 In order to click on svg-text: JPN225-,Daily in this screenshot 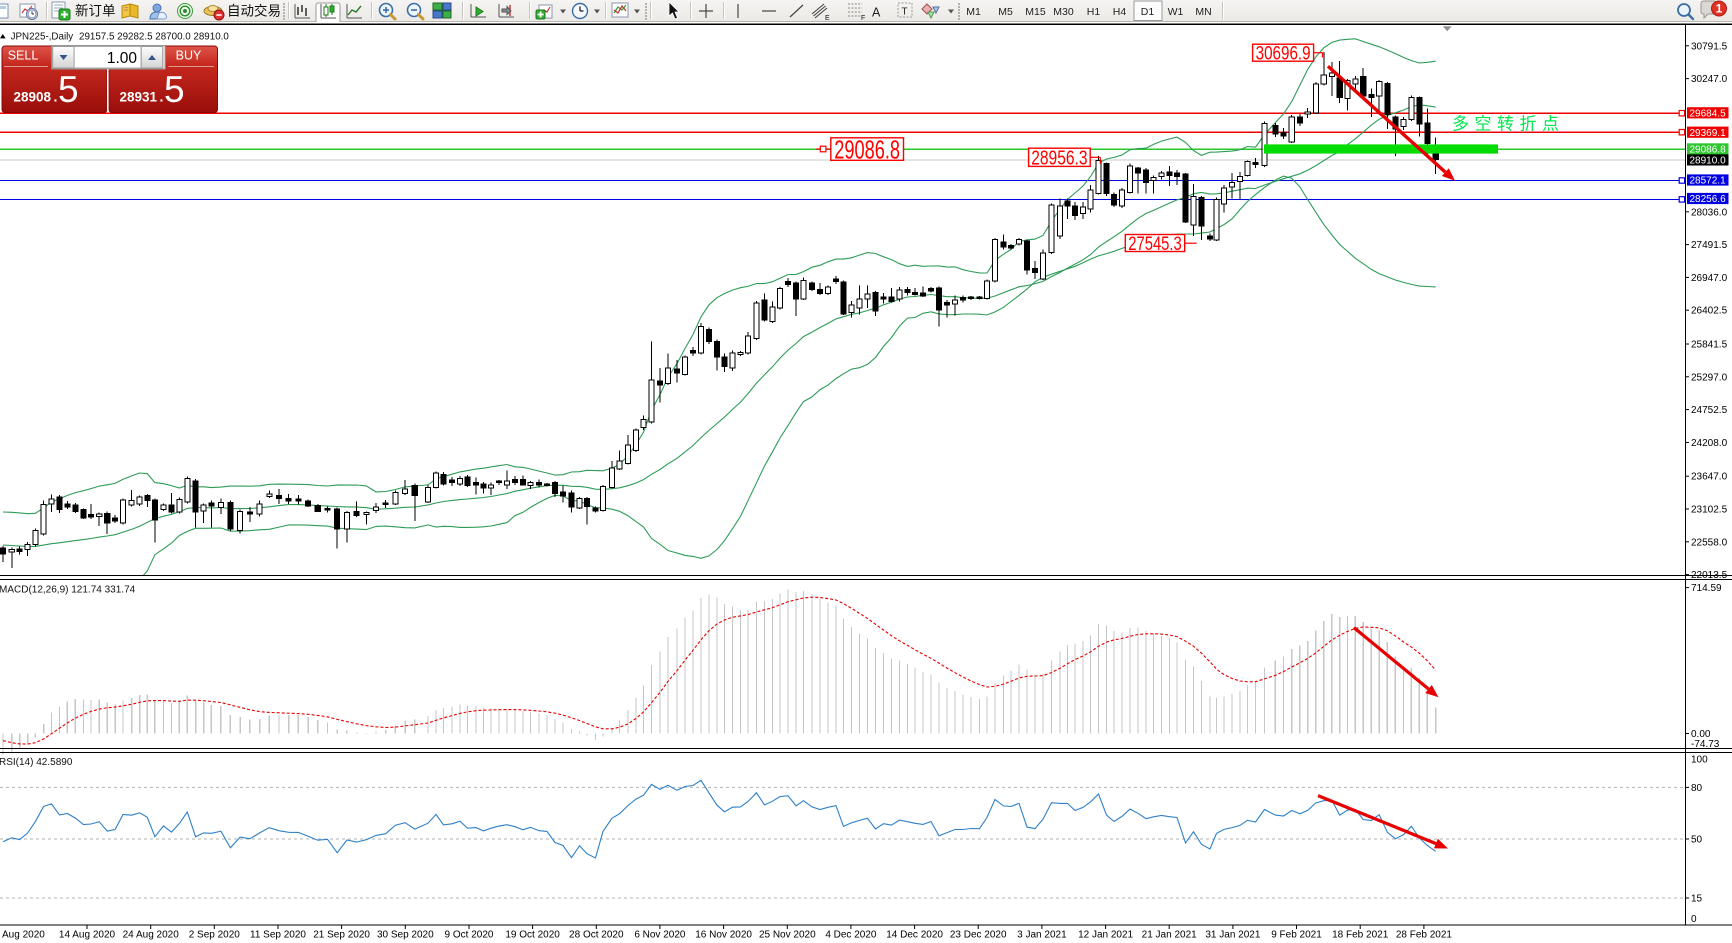, I will do `click(42, 37)`.